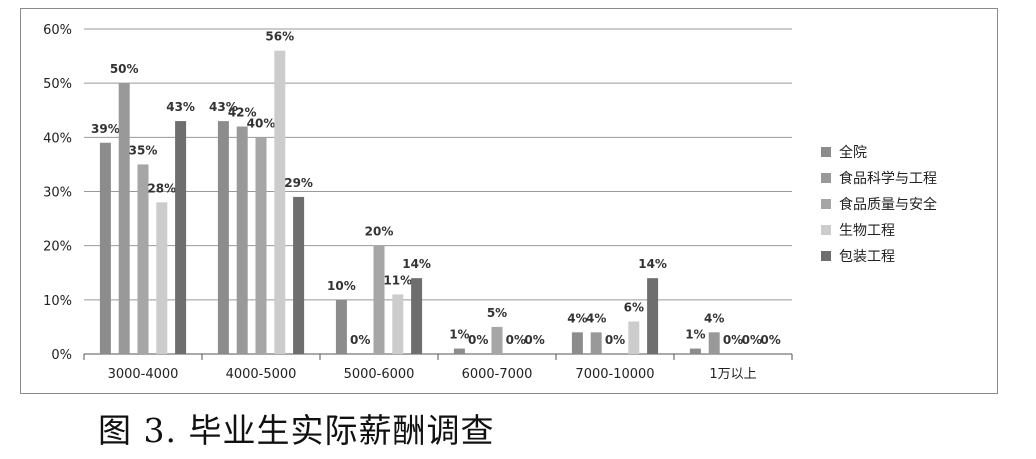  What do you see at coordinates (296, 430) in the screenshot?
I see `figure-caption: 图 3. 毕业生实际薪酬调查` at bounding box center [296, 430].